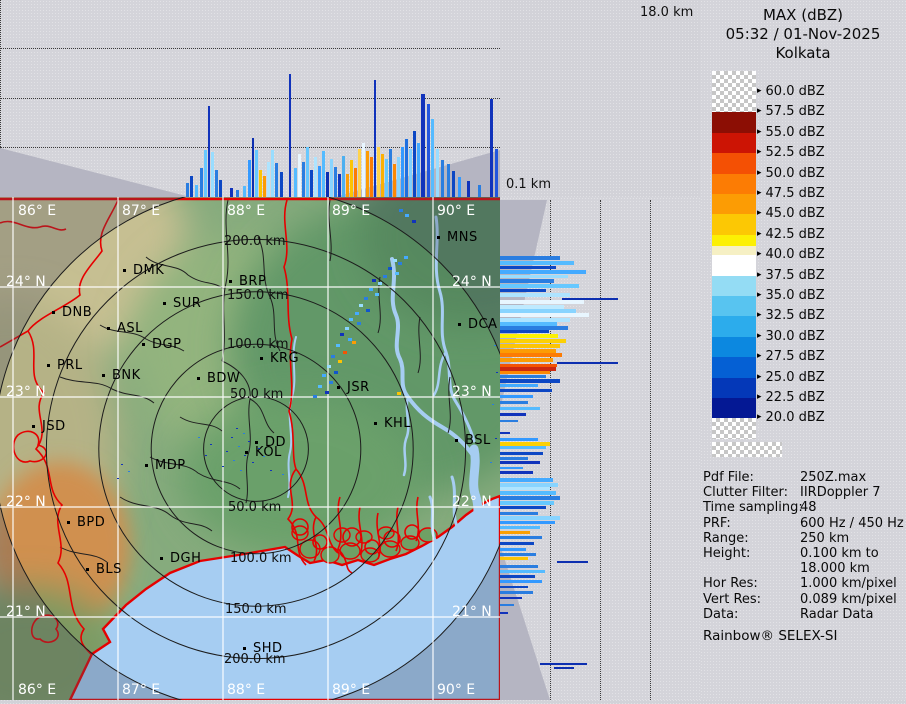 The width and height of the screenshot is (906, 704). What do you see at coordinates (791, 193) in the screenshot?
I see `legend-threshold-label: 47.5 dBZ` at bounding box center [791, 193].